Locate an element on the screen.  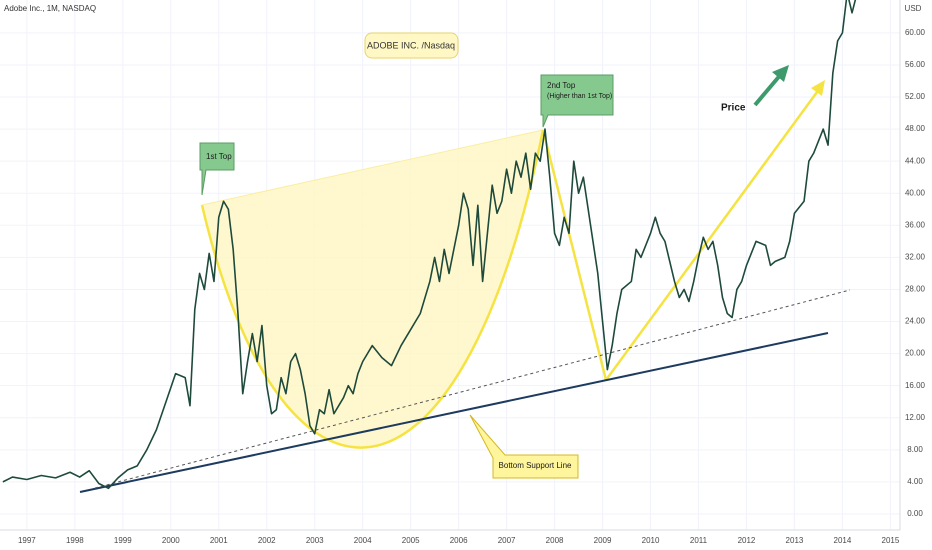
x-tick-label: 2007 is located at coordinates (507, 540).